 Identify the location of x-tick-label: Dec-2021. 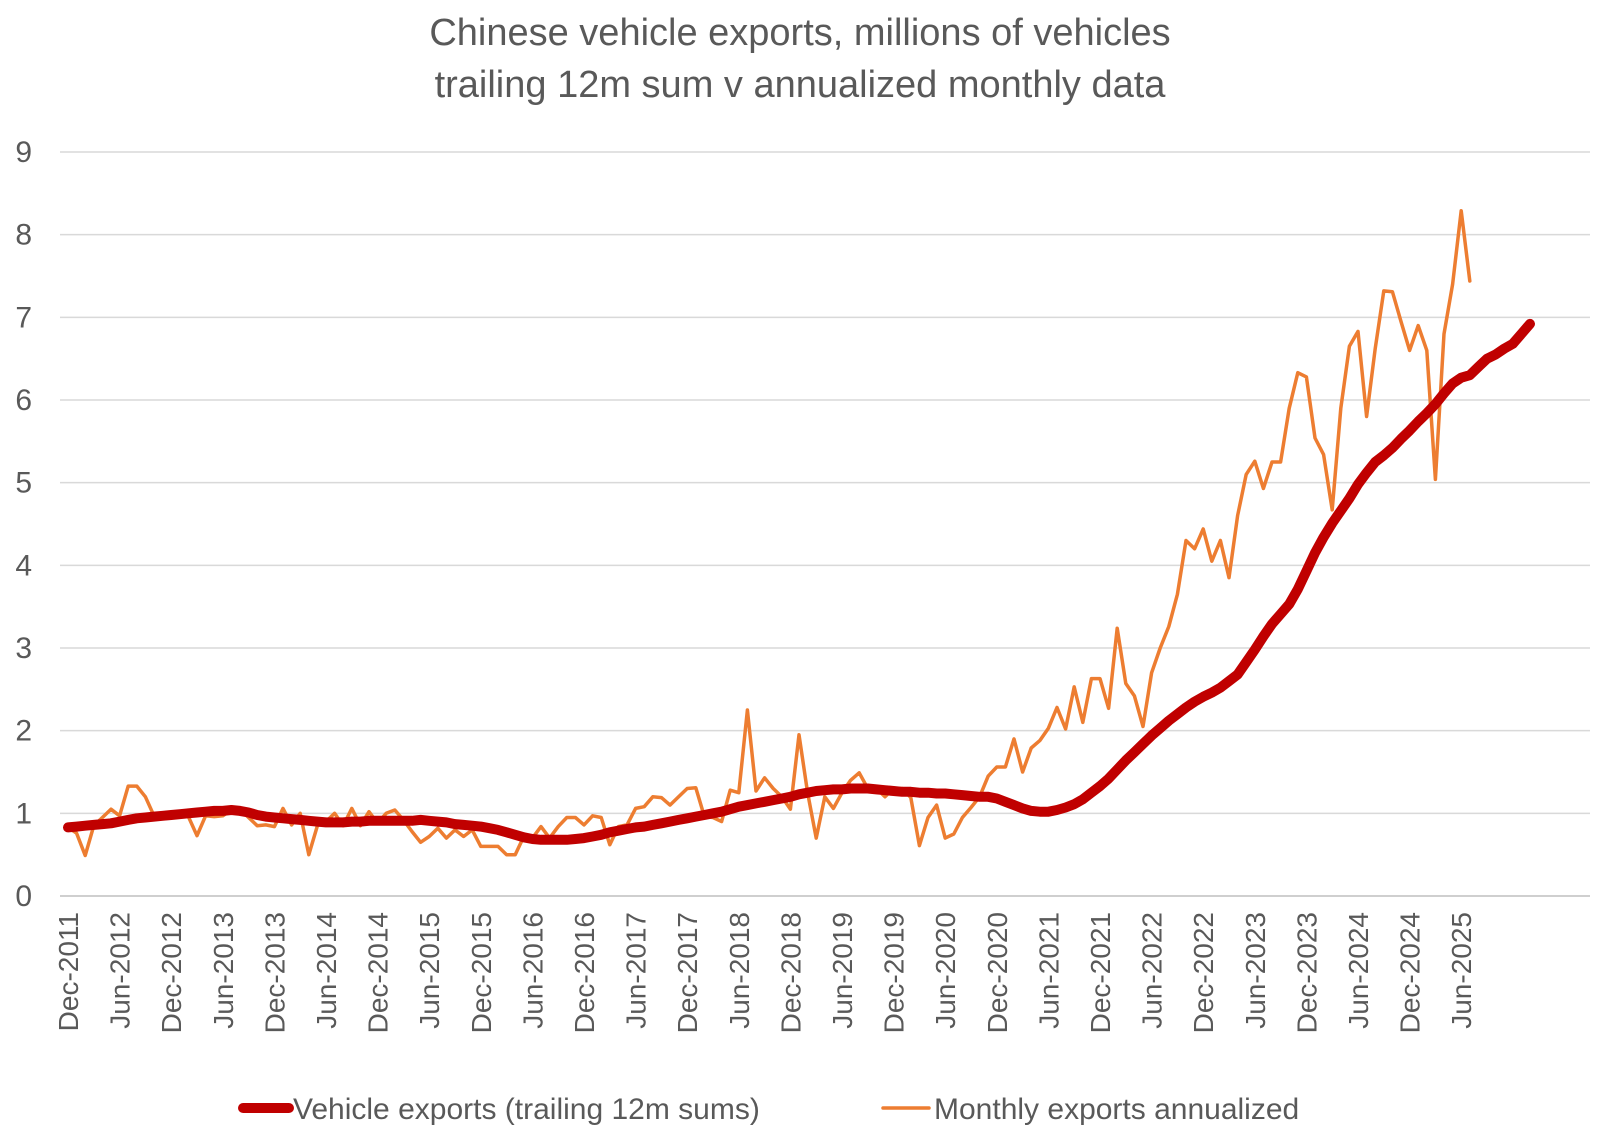
(1100, 972).